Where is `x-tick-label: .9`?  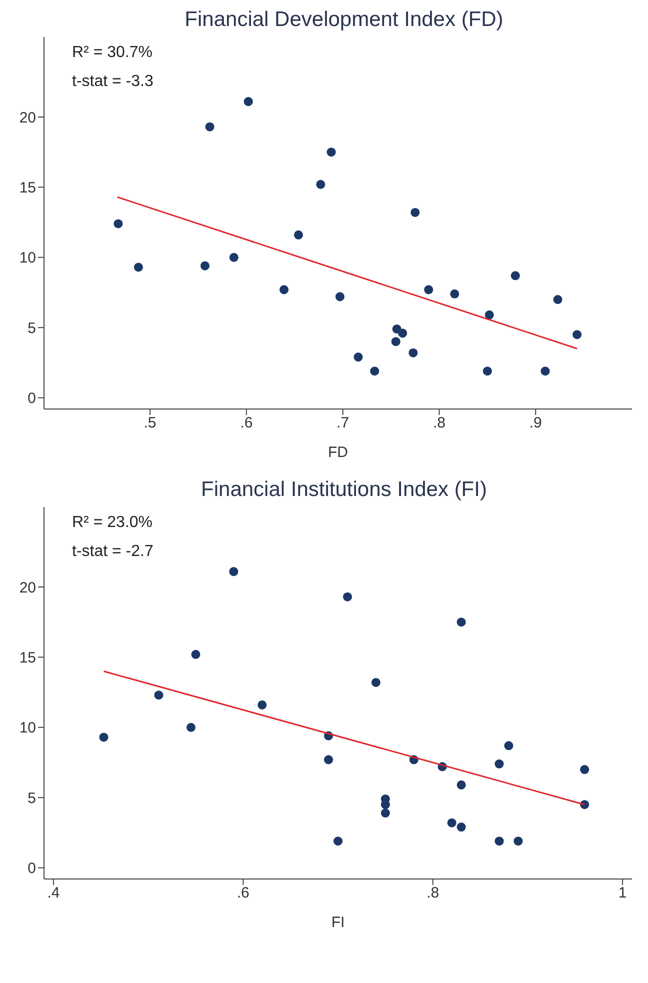
x-tick-label: .9 is located at coordinates (535, 423).